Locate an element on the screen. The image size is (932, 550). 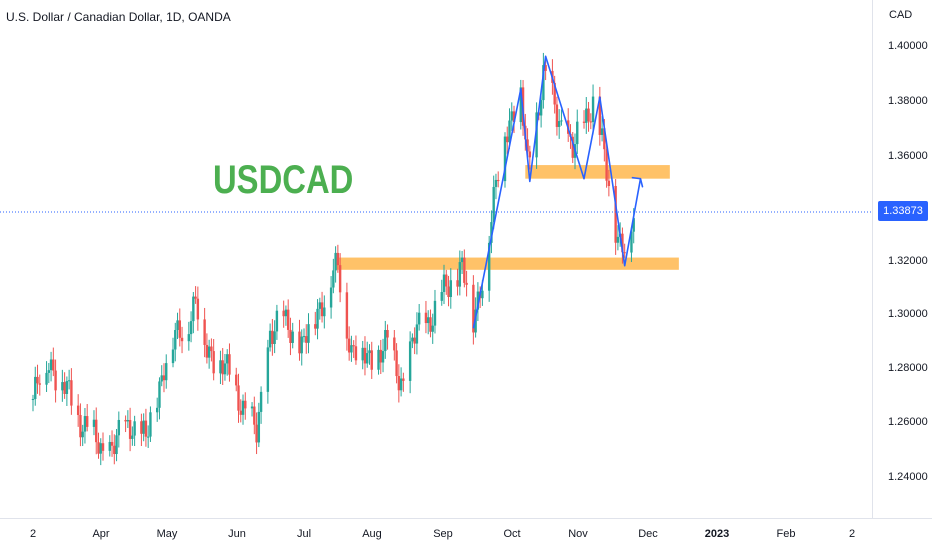
usdcad-annotation: USDCAD is located at coordinates (283, 180).